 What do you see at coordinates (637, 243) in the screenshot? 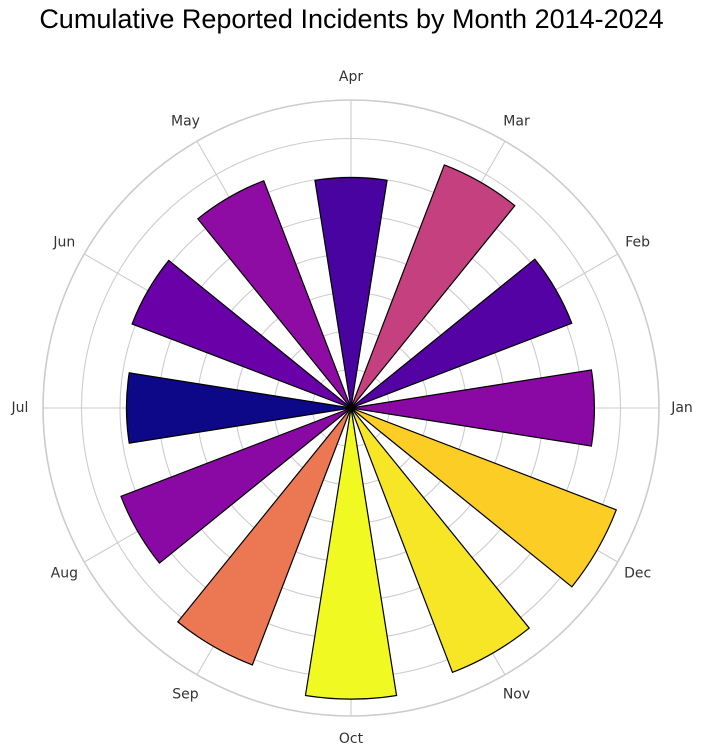
I see `tick-label-feb: Feb` at bounding box center [637, 243].